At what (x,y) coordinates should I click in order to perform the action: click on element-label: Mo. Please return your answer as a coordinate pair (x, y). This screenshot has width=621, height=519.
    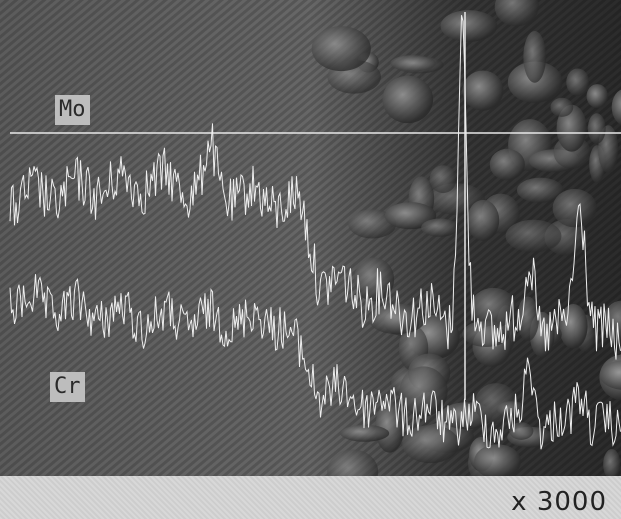
    Looking at the image, I should click on (72, 110).